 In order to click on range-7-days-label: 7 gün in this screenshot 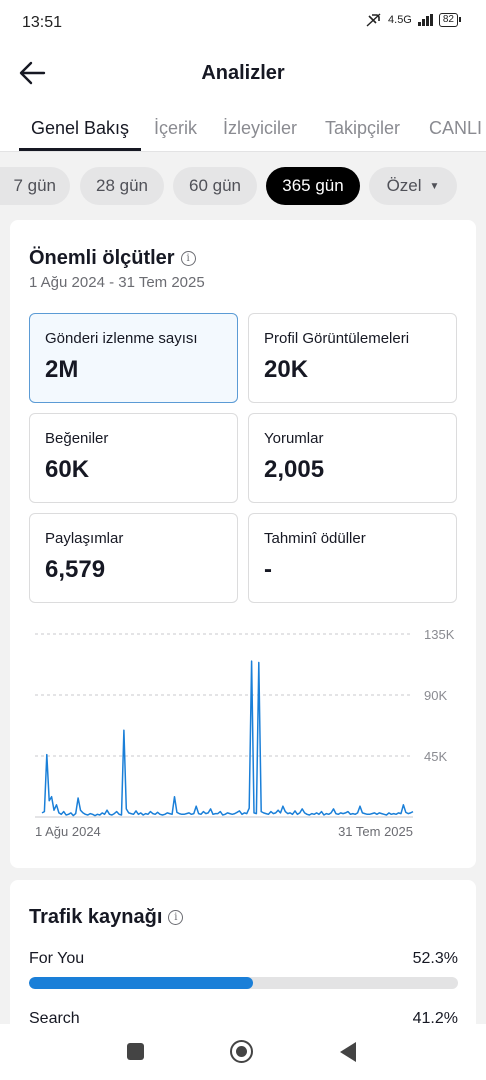, I will do `click(34, 185)`.